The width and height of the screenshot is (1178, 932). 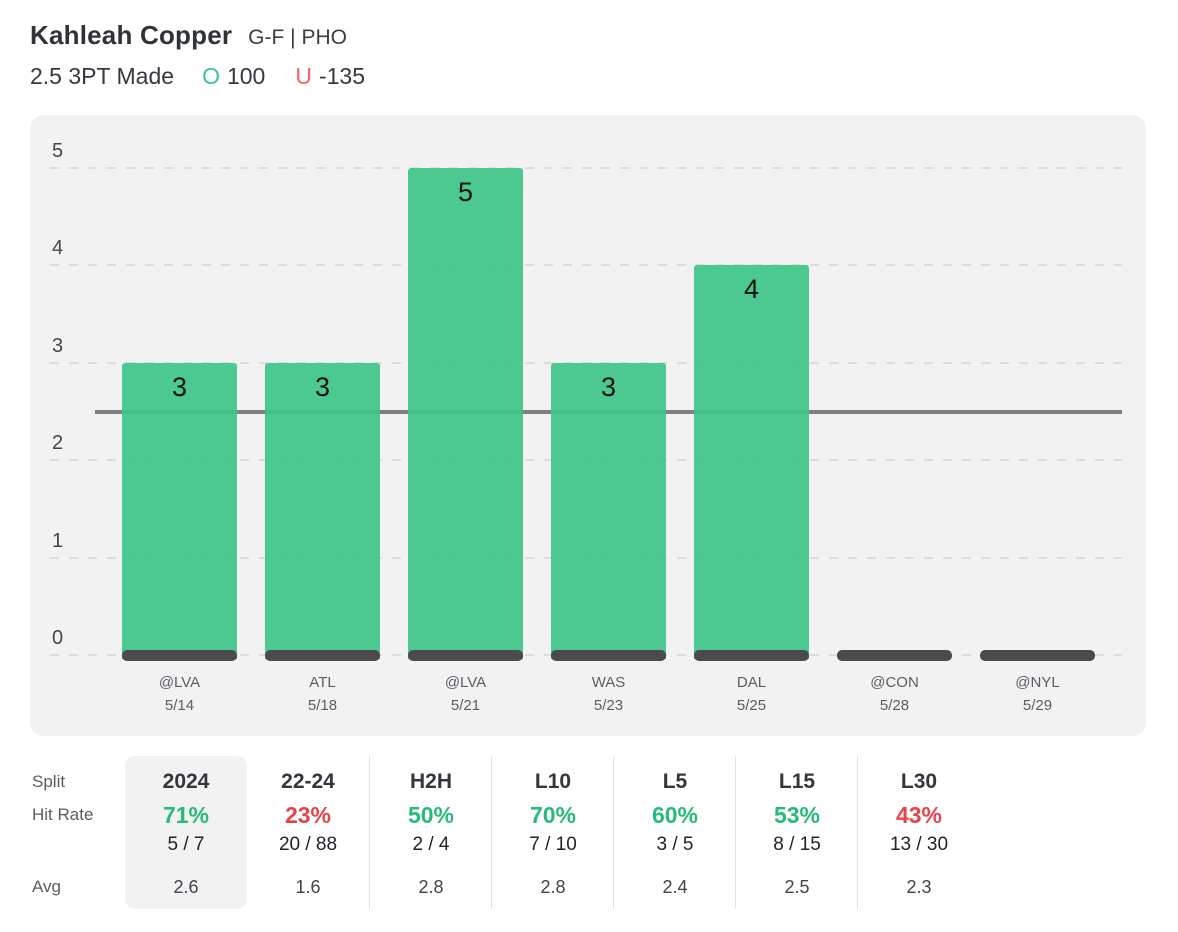 I want to click on bar: 4, so click(x=751, y=462).